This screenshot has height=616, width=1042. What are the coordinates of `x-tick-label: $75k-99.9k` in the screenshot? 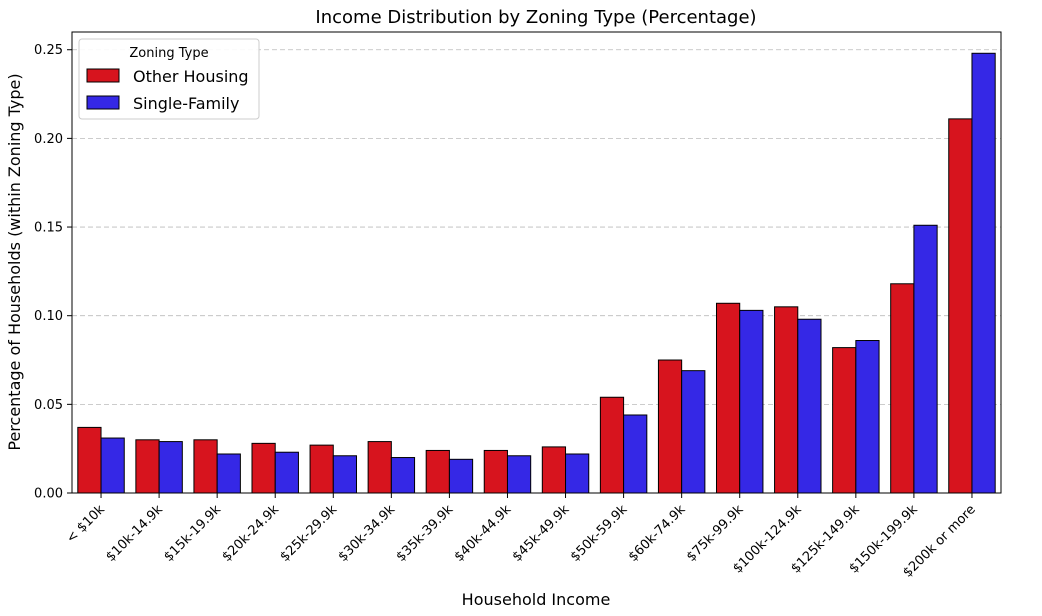 It's located at (715, 533).